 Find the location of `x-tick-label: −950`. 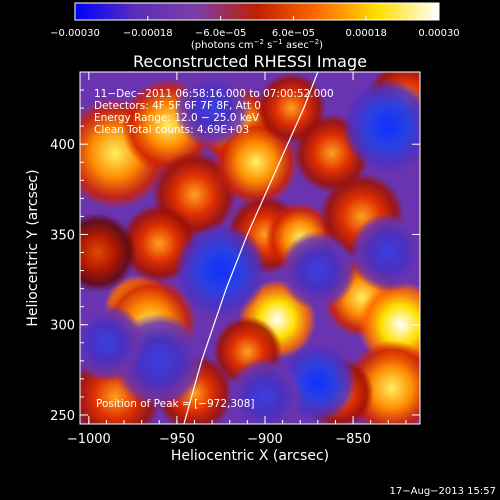

x-tick-label: −950 is located at coordinates (177, 439).